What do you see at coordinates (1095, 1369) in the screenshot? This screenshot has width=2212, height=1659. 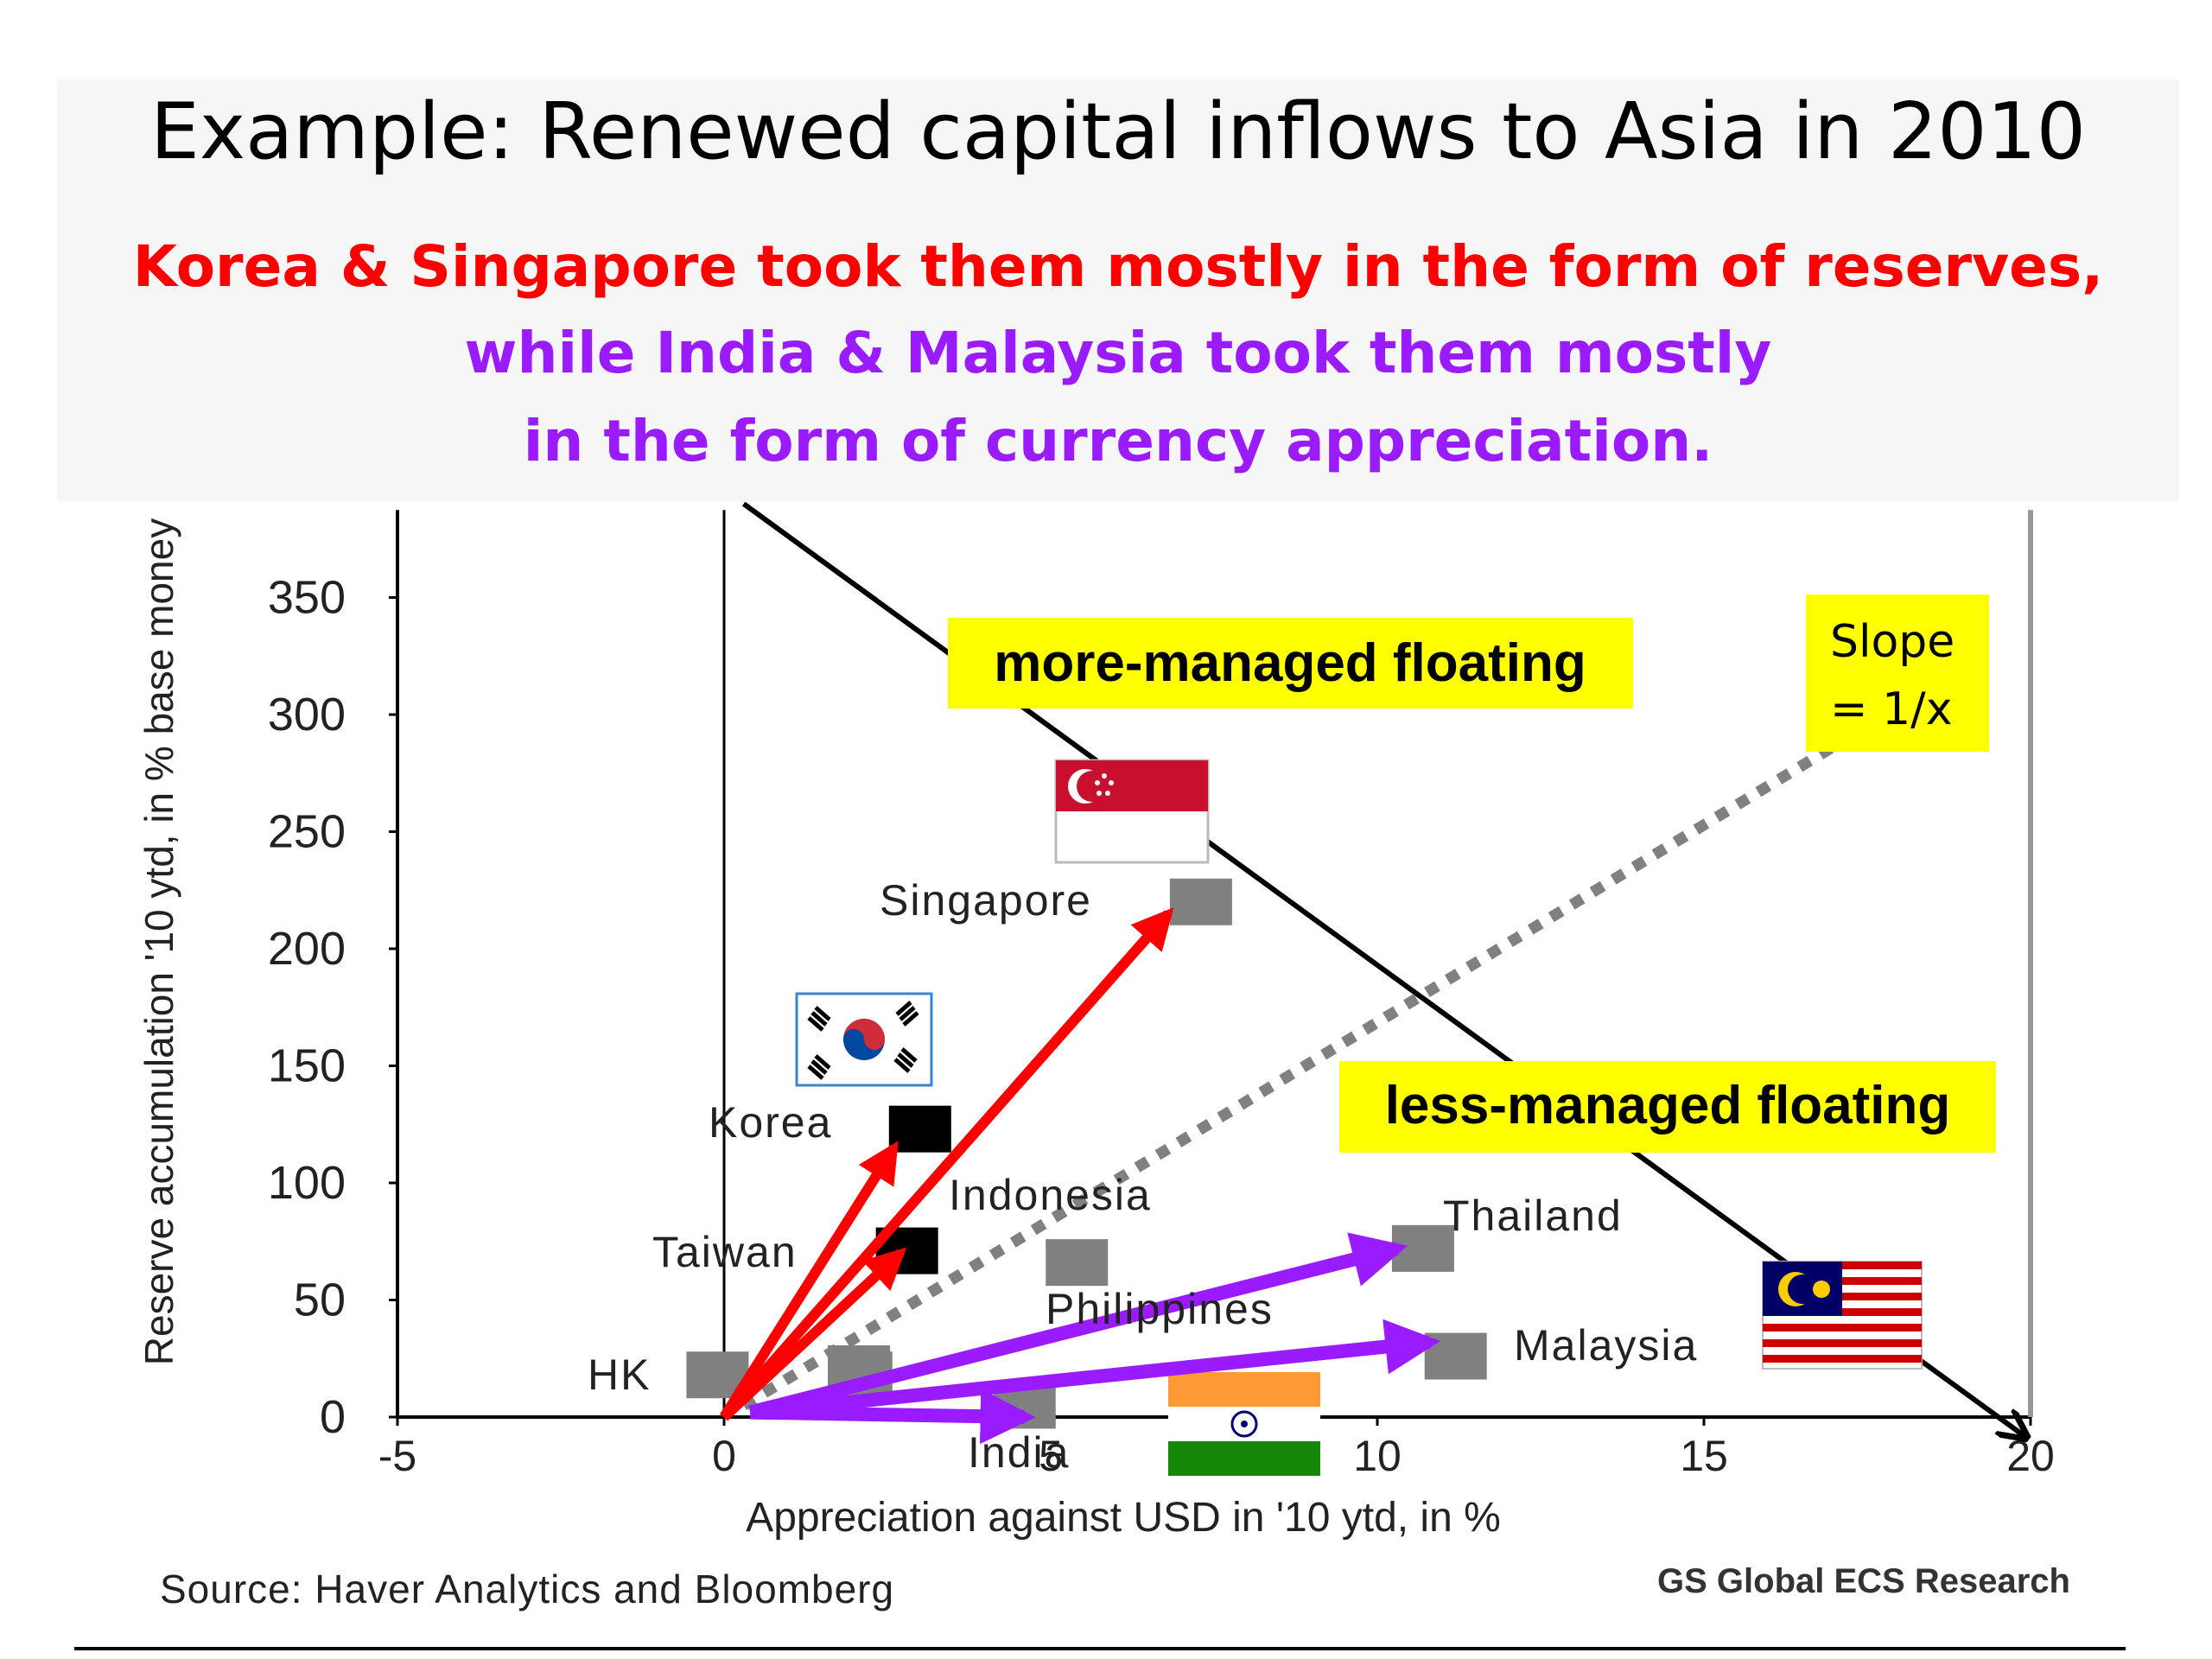 I see `arrow-malaysia` at bounding box center [1095, 1369].